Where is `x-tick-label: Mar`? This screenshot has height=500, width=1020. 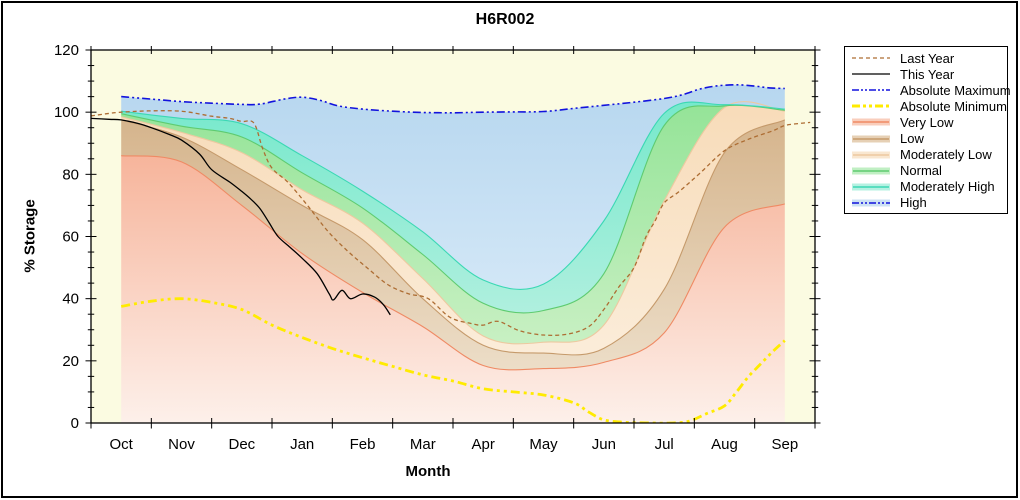 x-tick-label: Mar is located at coordinates (423, 444).